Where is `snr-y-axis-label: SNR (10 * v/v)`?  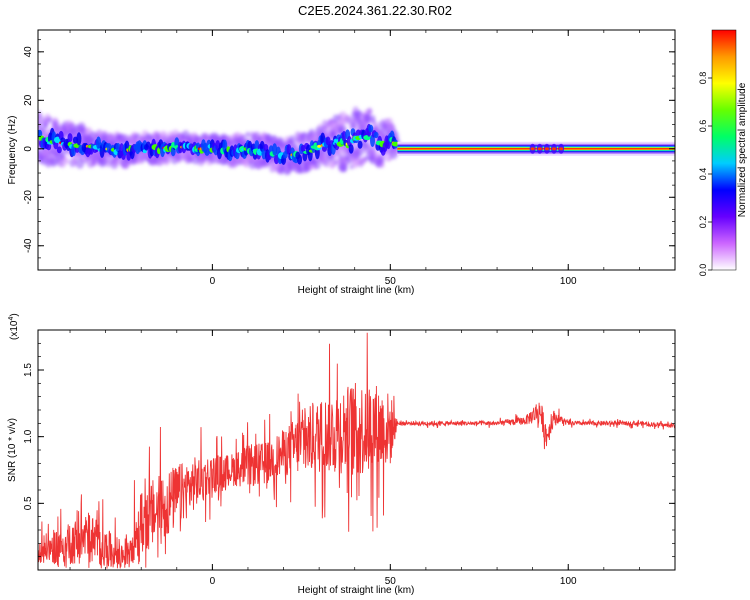 snr-y-axis-label: SNR (10 * v/v) is located at coordinates (12, 450).